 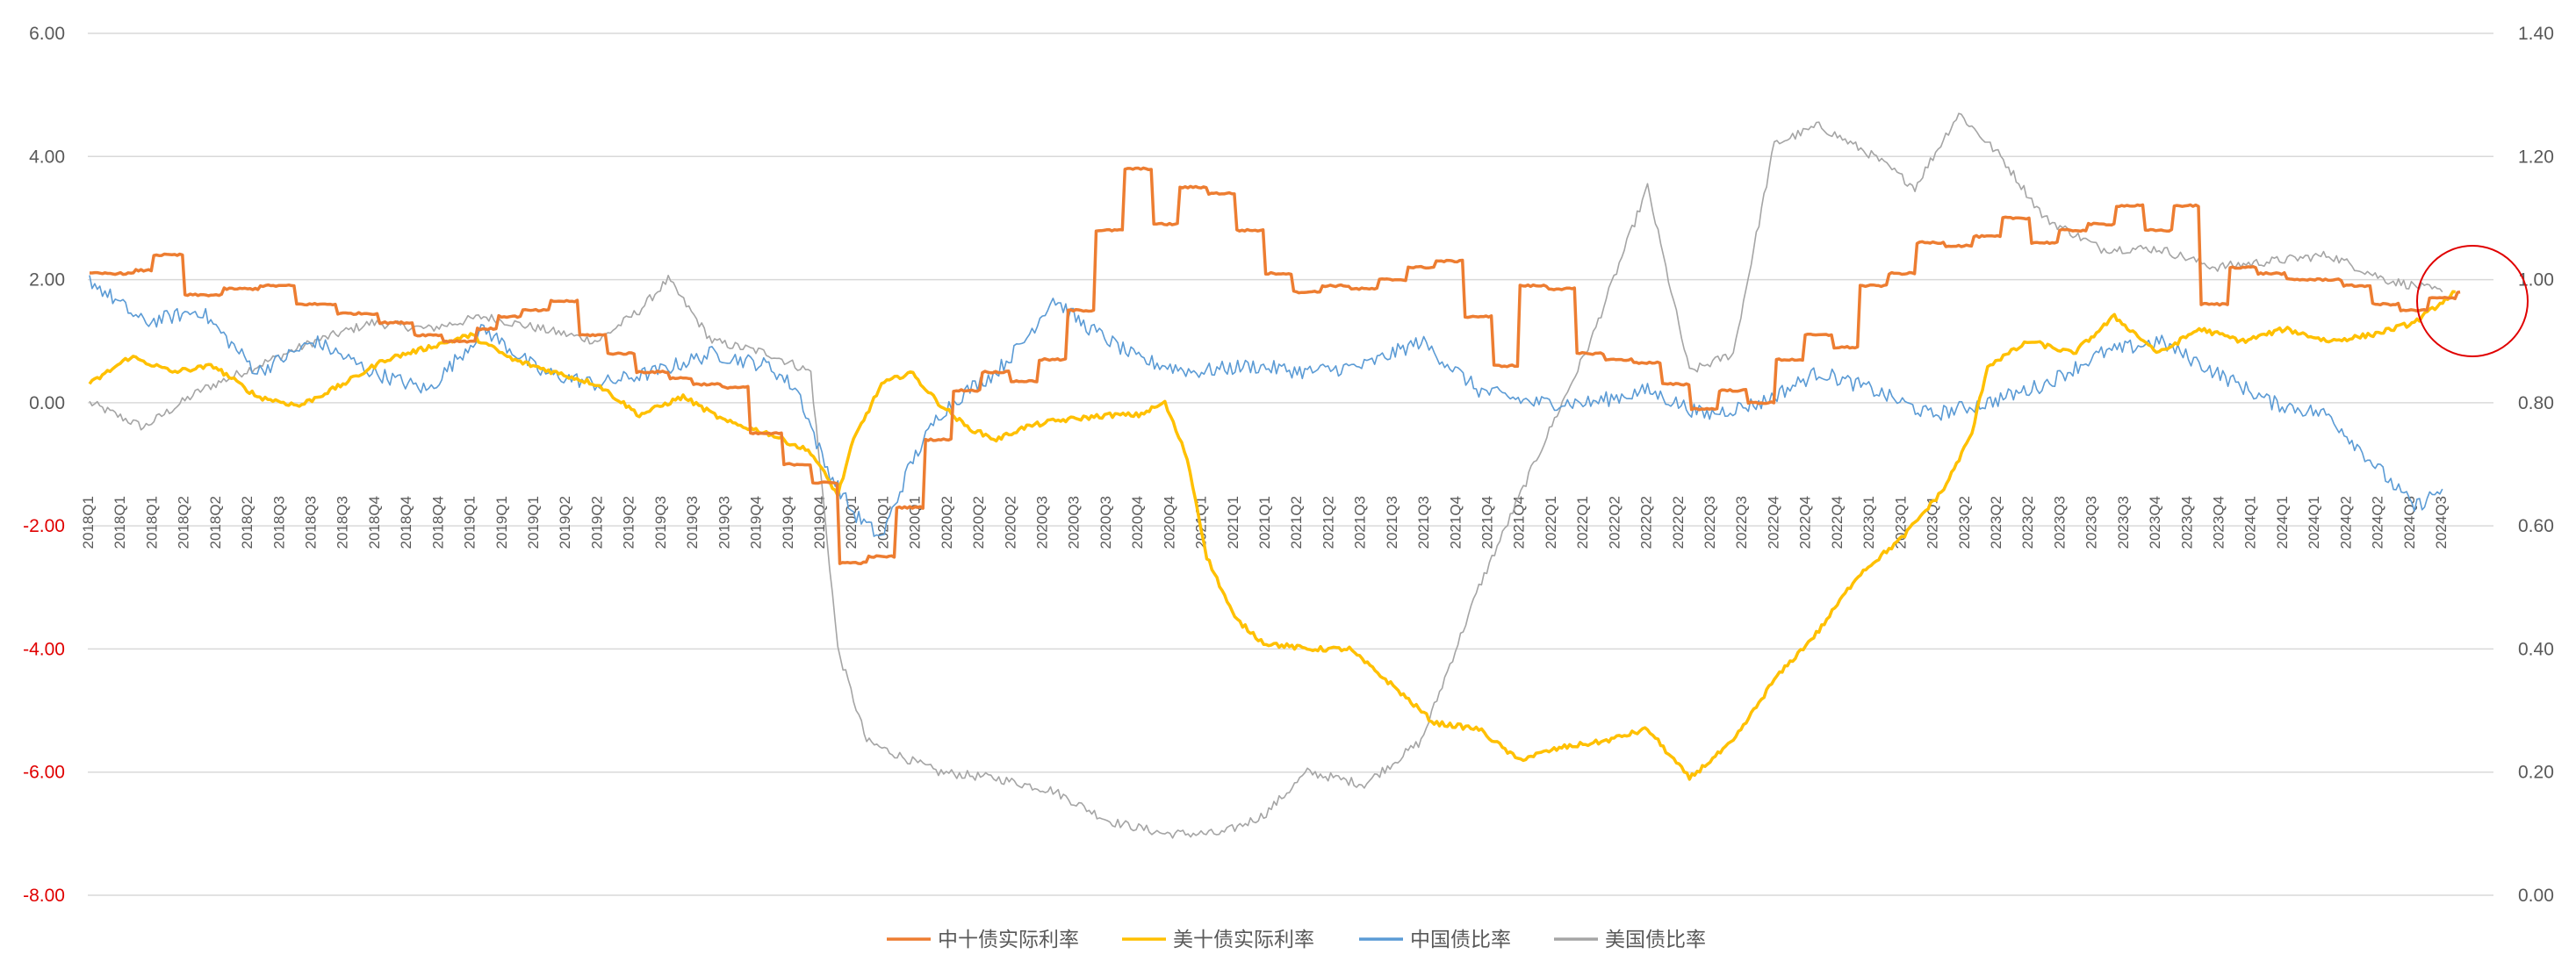 What do you see at coordinates (2536, 649) in the screenshot?
I see `y-right-tick-label: 0.40` at bounding box center [2536, 649].